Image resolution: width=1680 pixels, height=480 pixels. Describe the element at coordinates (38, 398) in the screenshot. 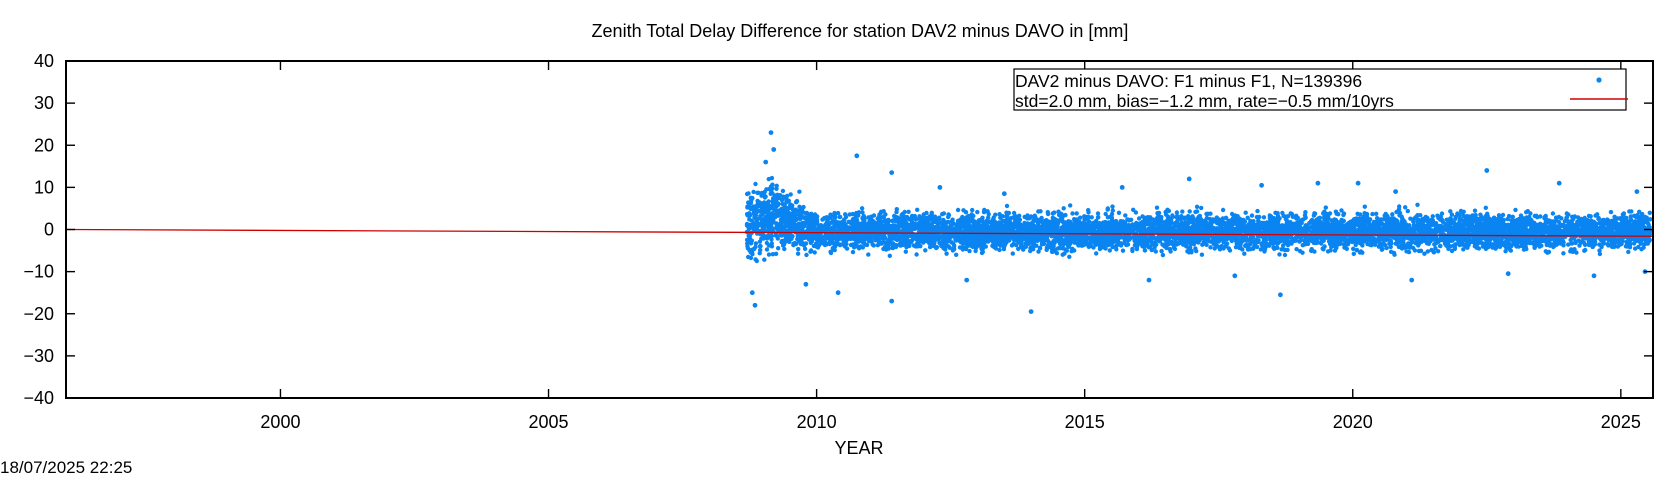

I see `y-tick-label: −40` at that location.